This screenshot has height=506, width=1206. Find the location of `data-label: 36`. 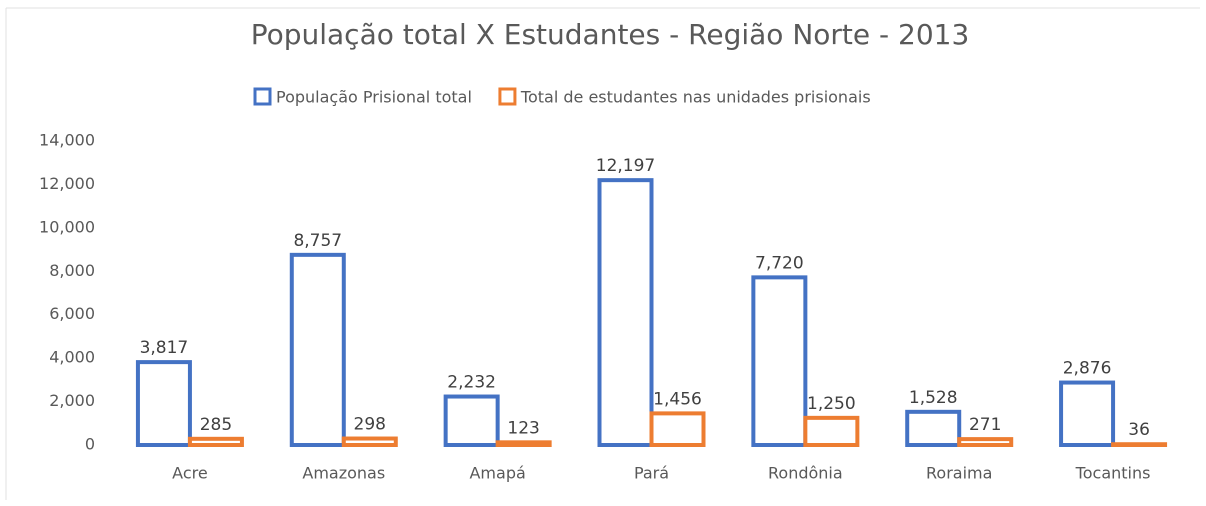

data-label: 36 is located at coordinates (1139, 430).